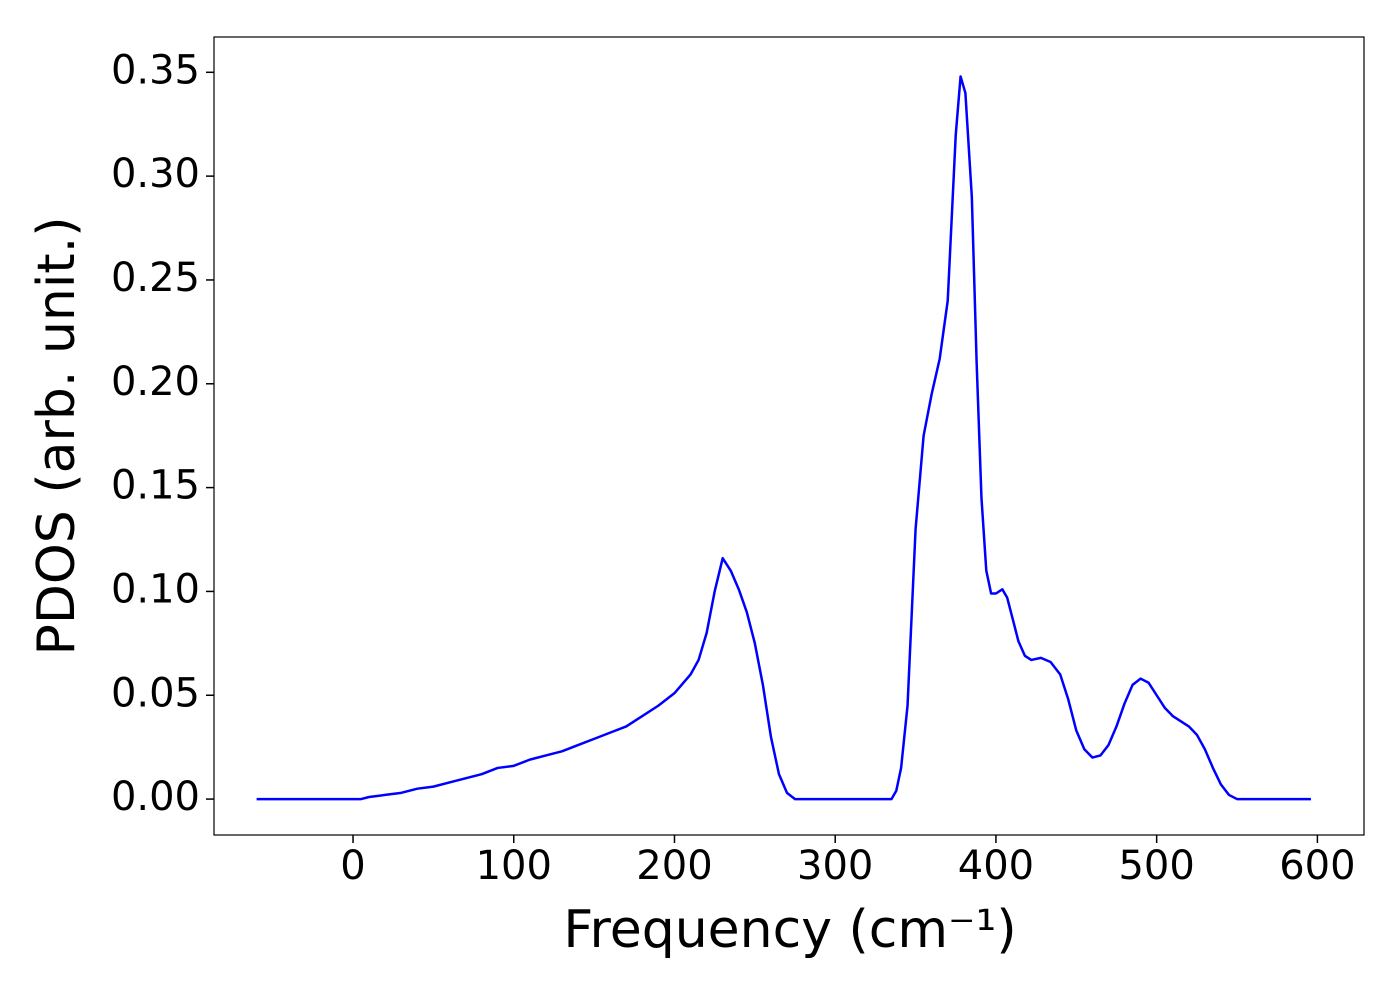  Describe the element at coordinates (155, 382) in the screenshot. I see `y-tick-label: 0.20` at that location.